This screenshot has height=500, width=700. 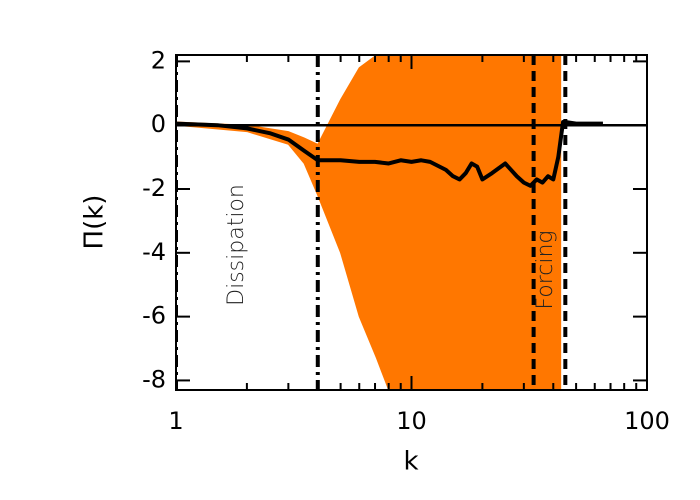 I want to click on series-line, so click(x=389, y=154).